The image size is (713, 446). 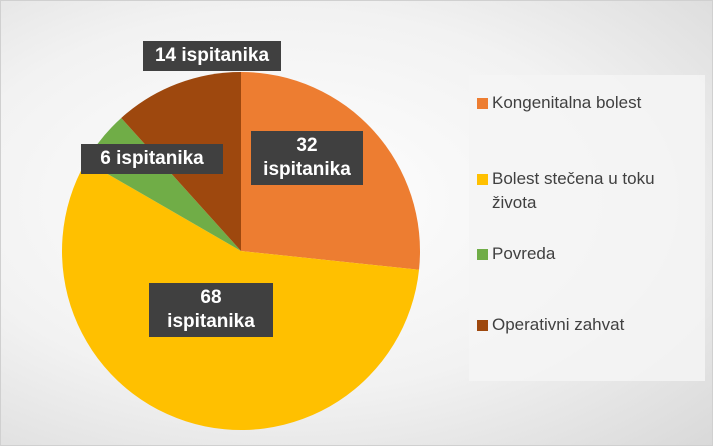 I want to click on legend-label: Povreda, so click(x=524, y=253).